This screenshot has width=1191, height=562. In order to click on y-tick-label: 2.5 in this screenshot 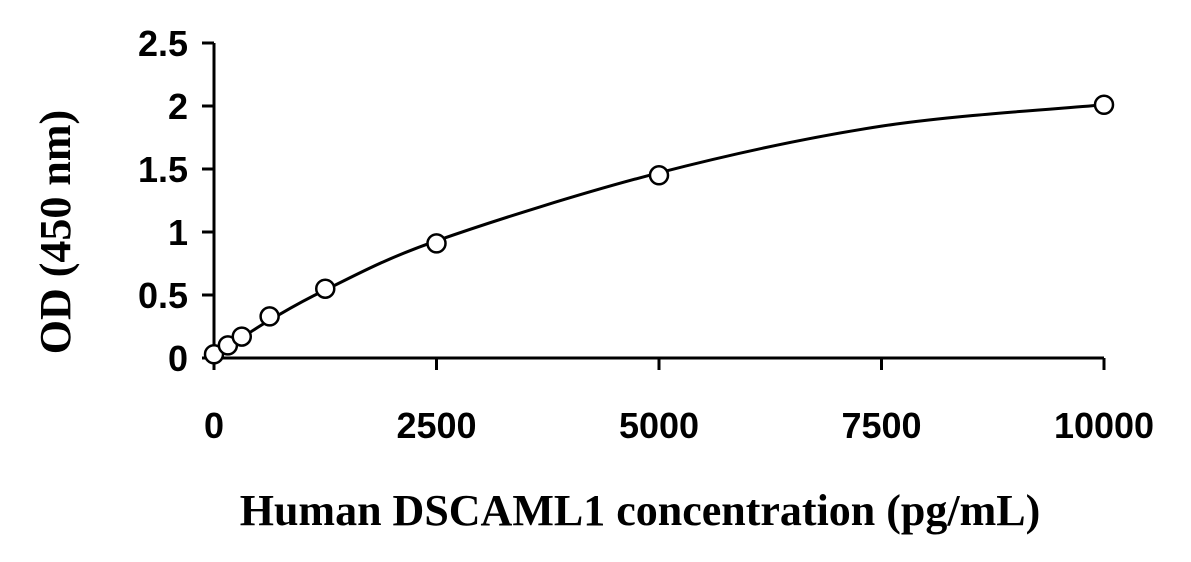, I will do `click(163, 43)`.